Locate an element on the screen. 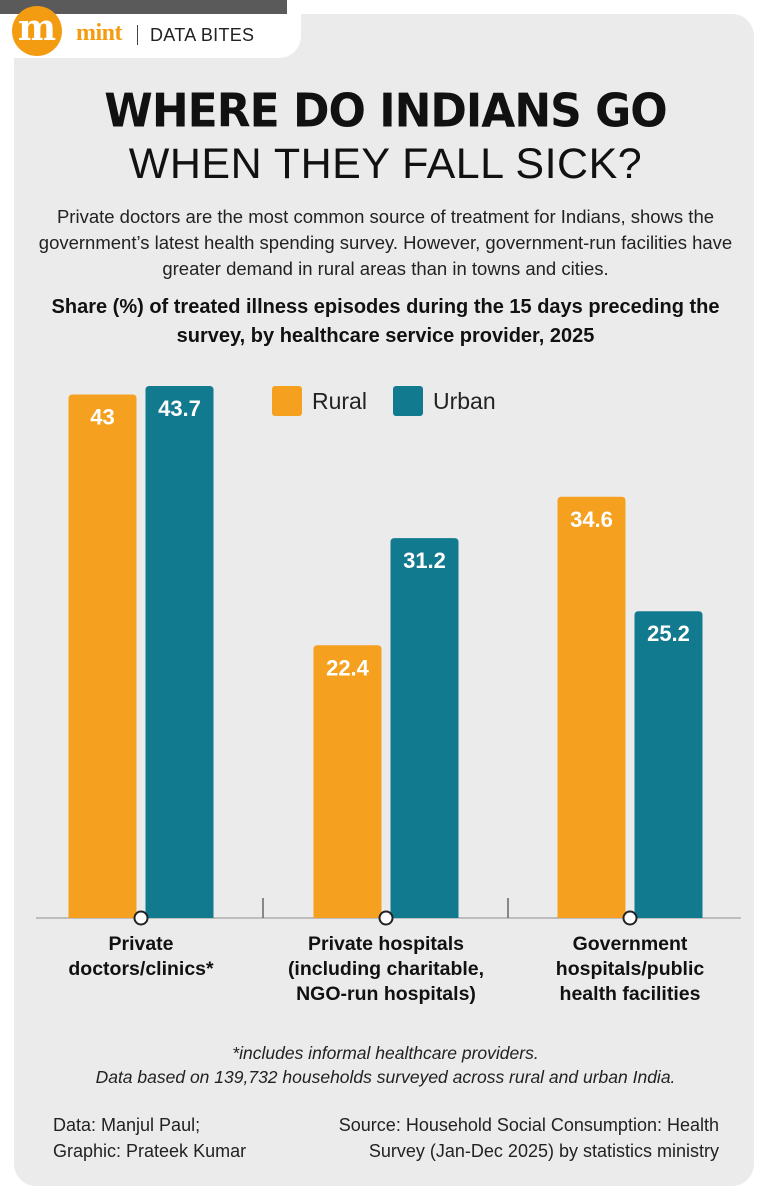 The height and width of the screenshot is (1200, 771). title-line-1: WHERE DO INDIANS GO is located at coordinates (385, 111).